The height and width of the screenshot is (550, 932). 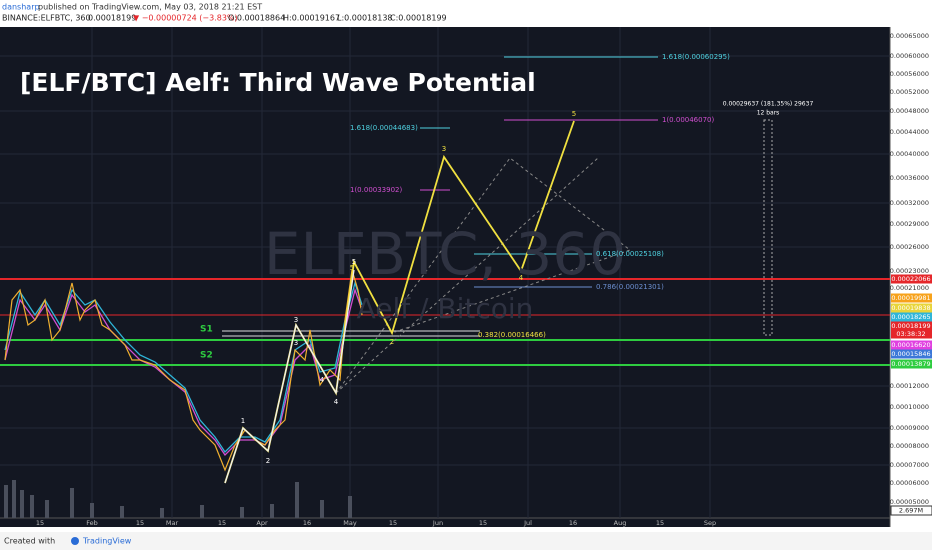 I want to click on fib-label: 1(0.00046070), so click(x=688, y=120).